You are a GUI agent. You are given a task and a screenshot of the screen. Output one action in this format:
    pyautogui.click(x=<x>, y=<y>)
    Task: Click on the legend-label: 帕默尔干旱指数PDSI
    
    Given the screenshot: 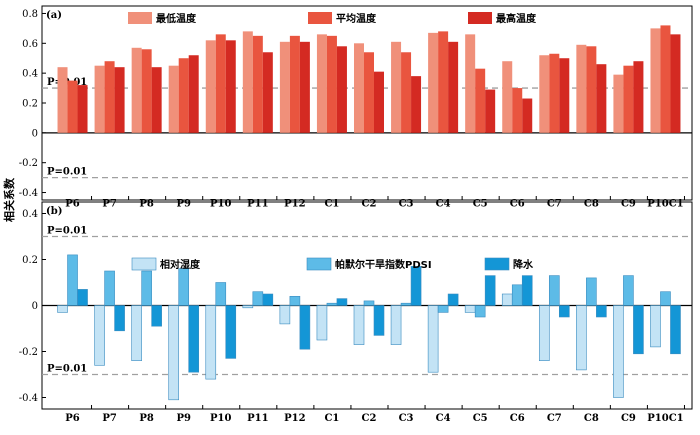 What is the action you would take?
    pyautogui.click(x=383, y=264)
    